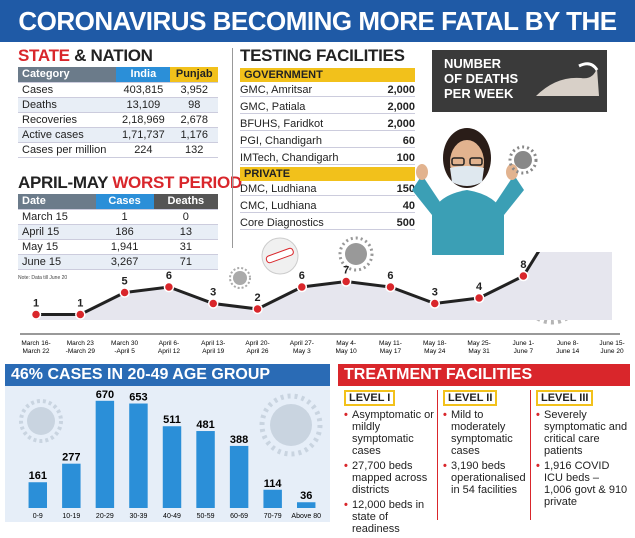  What do you see at coordinates (194, 135) in the screenshot?
I see `table-cell: 1,176` at bounding box center [194, 135].